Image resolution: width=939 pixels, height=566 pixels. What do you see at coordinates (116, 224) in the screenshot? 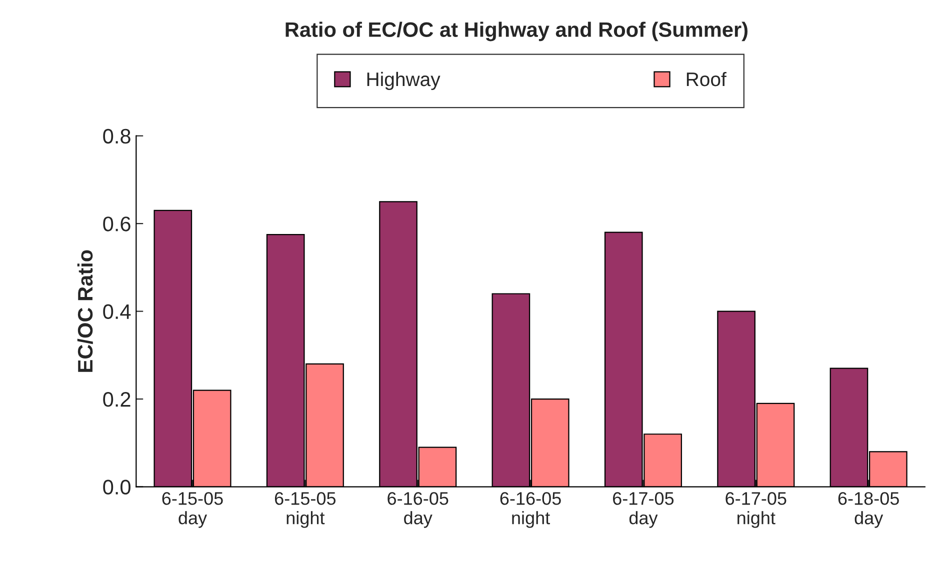
I see `y-tick-label: 0.6` at bounding box center [116, 224].